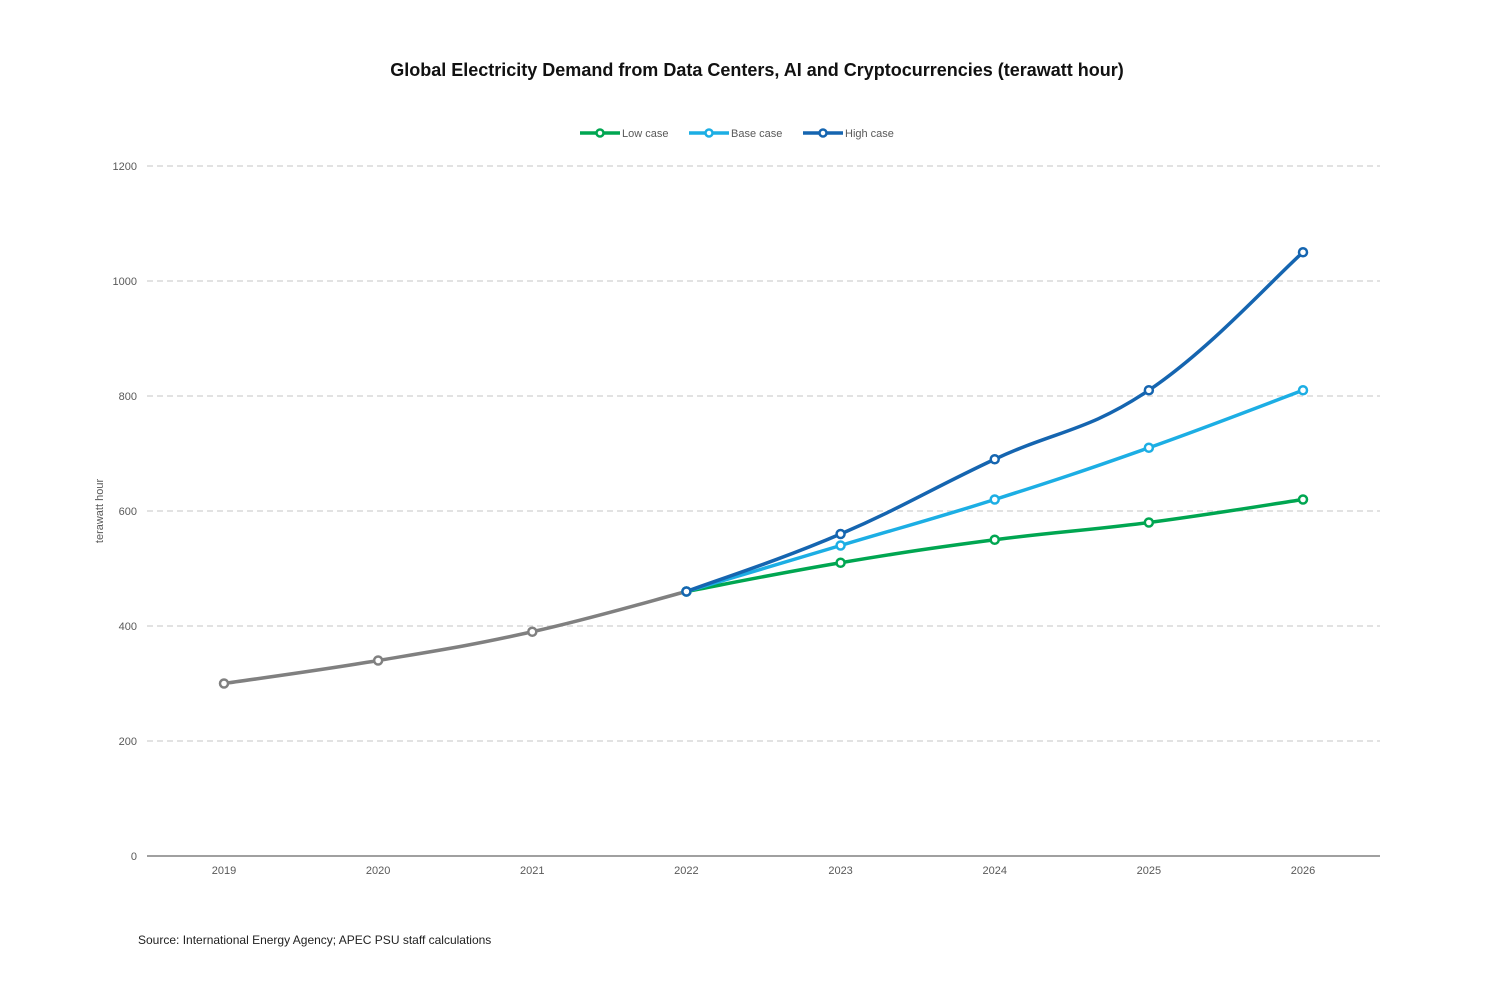  What do you see at coordinates (378, 871) in the screenshot?
I see `x-tick-label: 2020` at bounding box center [378, 871].